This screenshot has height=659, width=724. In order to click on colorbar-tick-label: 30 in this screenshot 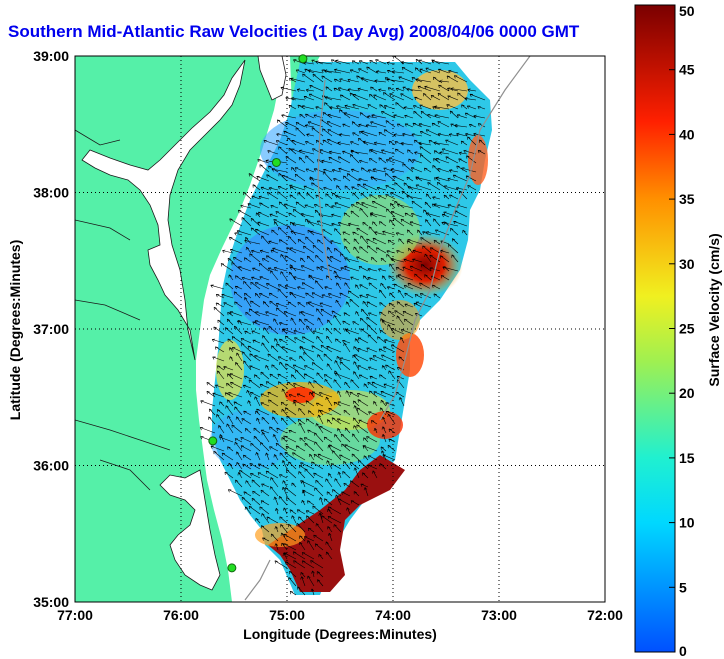, I will do `click(687, 264)`.